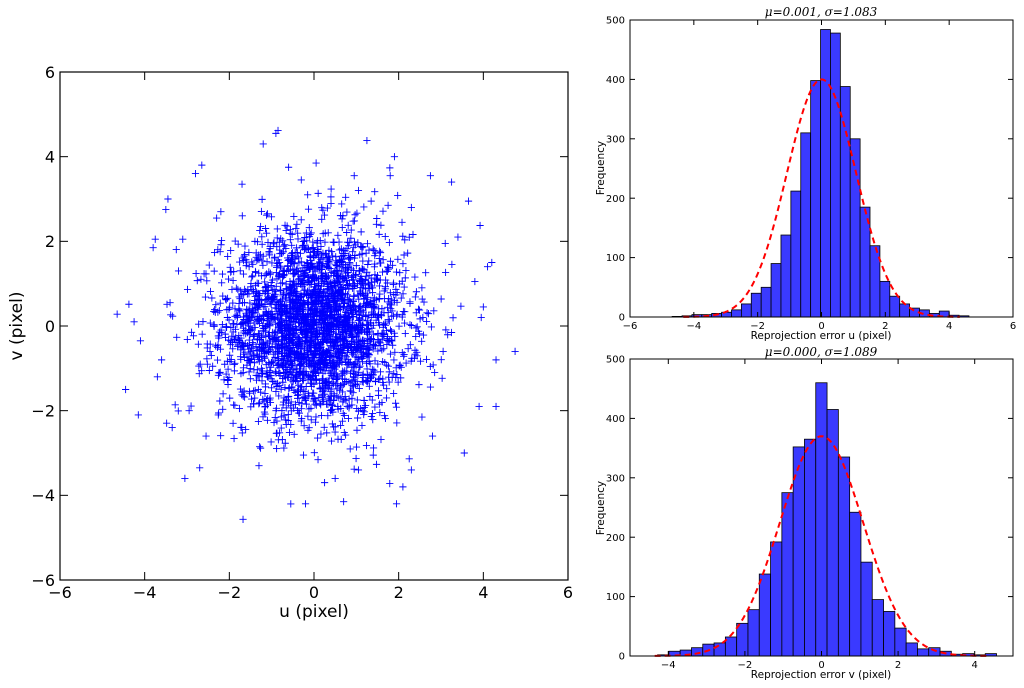 The height and width of the screenshot is (688, 1024). What do you see at coordinates (622, 657) in the screenshot?
I see `histogram-v-y-tick-label: 0` at bounding box center [622, 657].